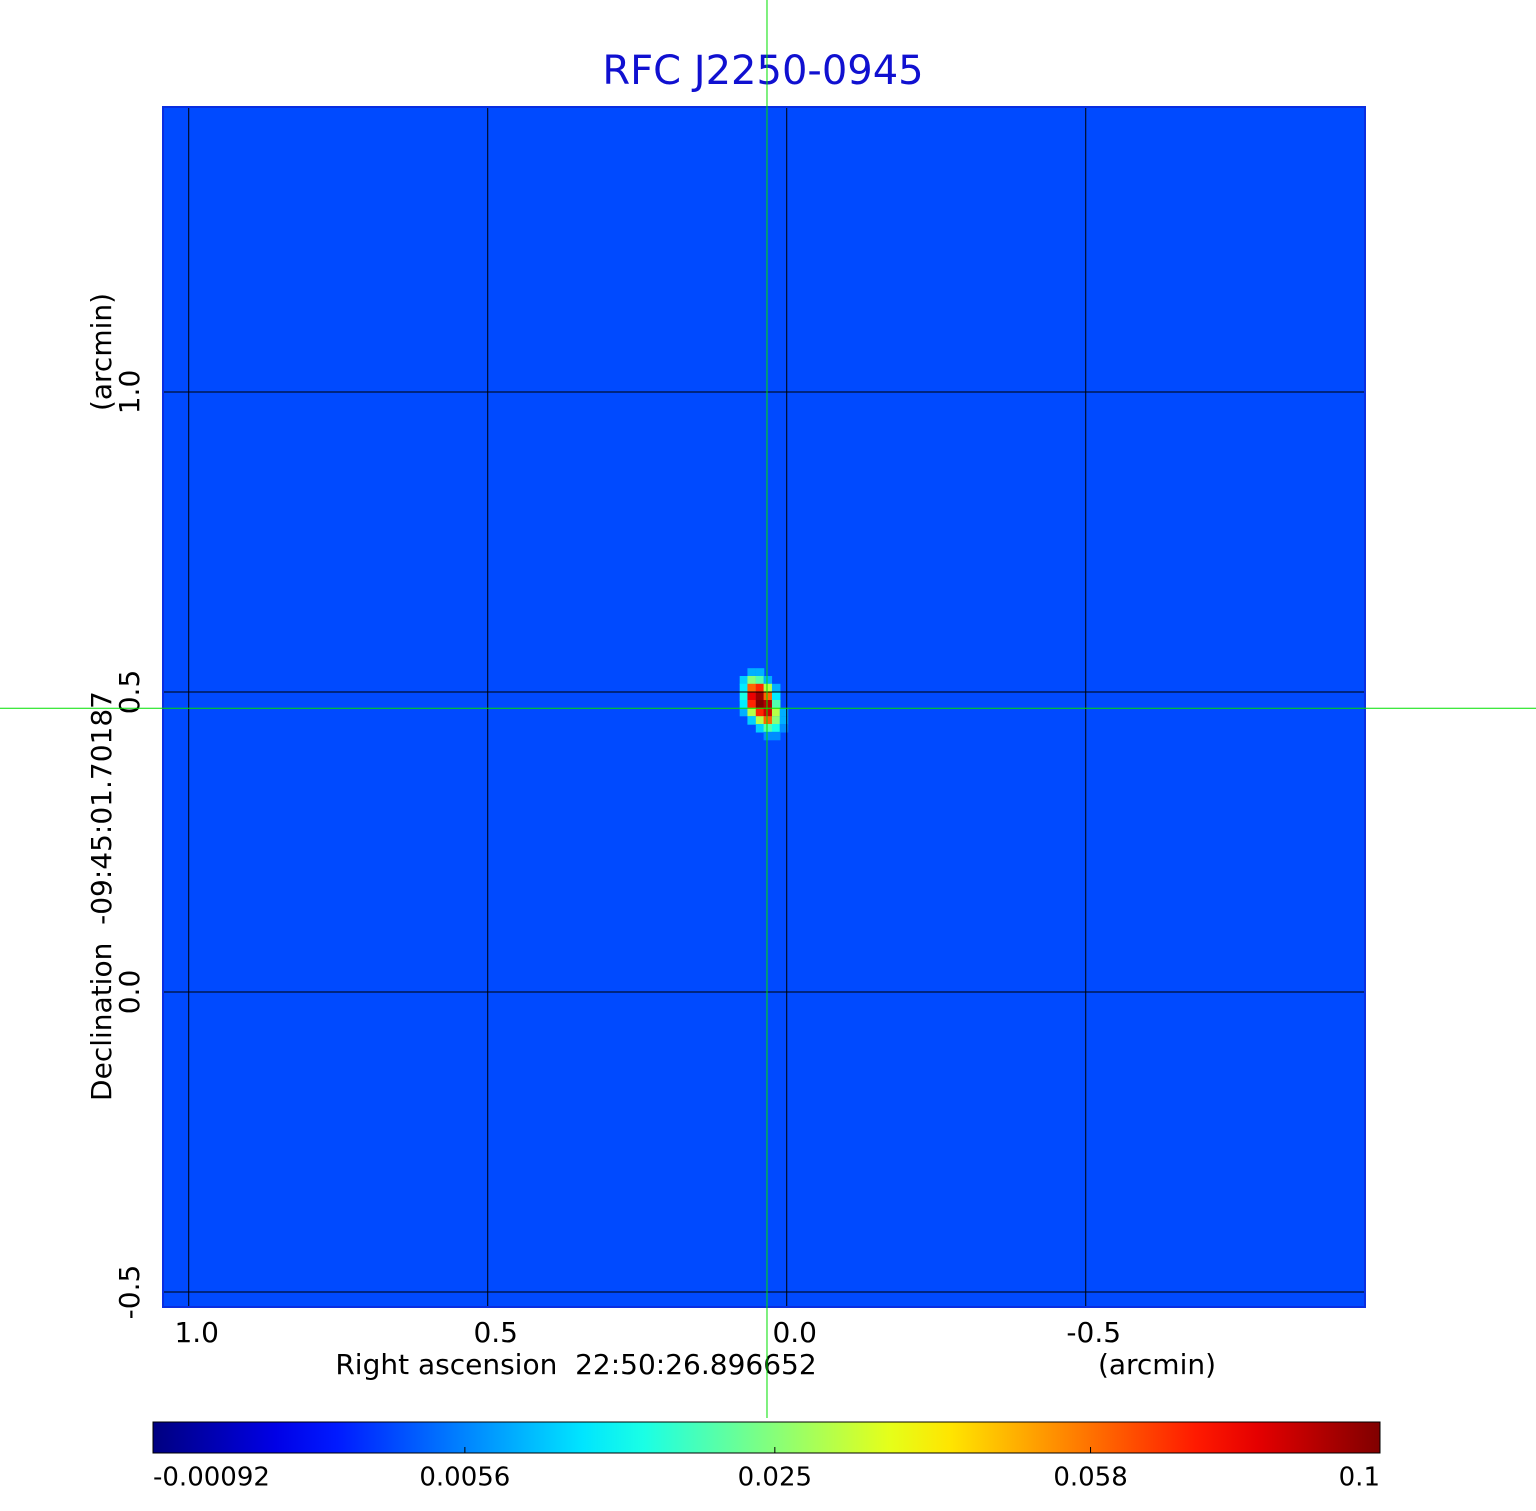 Image resolution: width=1536 pixels, height=1511 pixels. I want to click on colorbar-tick-label: 0.1, so click(1359, 1478).